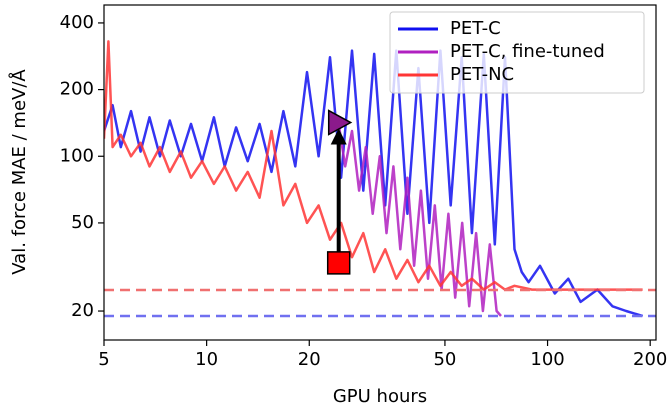  What do you see at coordinates (444, 359) in the screenshot?
I see `x-tick-label: 50` at bounding box center [444, 359].